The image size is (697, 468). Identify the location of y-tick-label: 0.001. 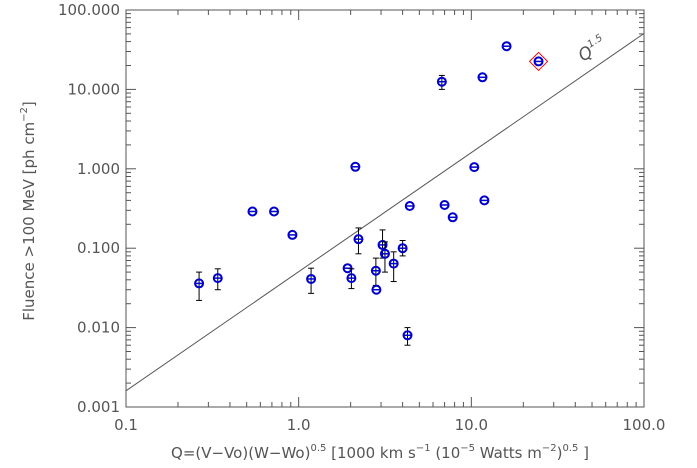
(98, 407).